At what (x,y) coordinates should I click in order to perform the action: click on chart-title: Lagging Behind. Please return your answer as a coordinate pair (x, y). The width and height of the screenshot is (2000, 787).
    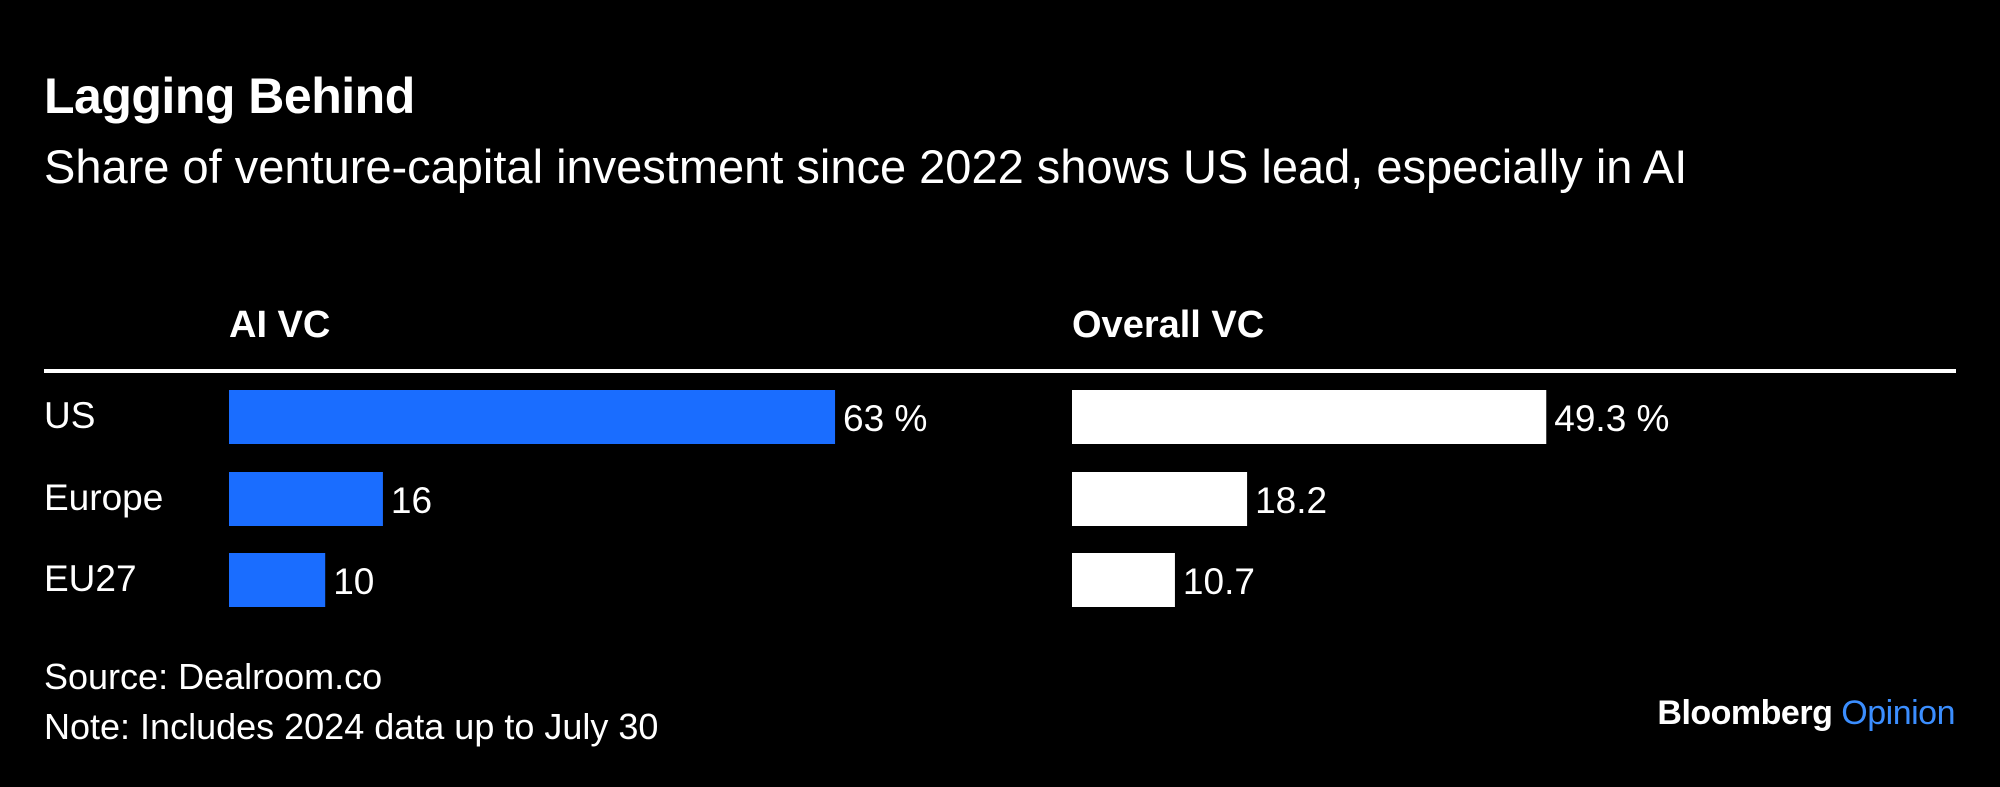
    Looking at the image, I should click on (229, 96).